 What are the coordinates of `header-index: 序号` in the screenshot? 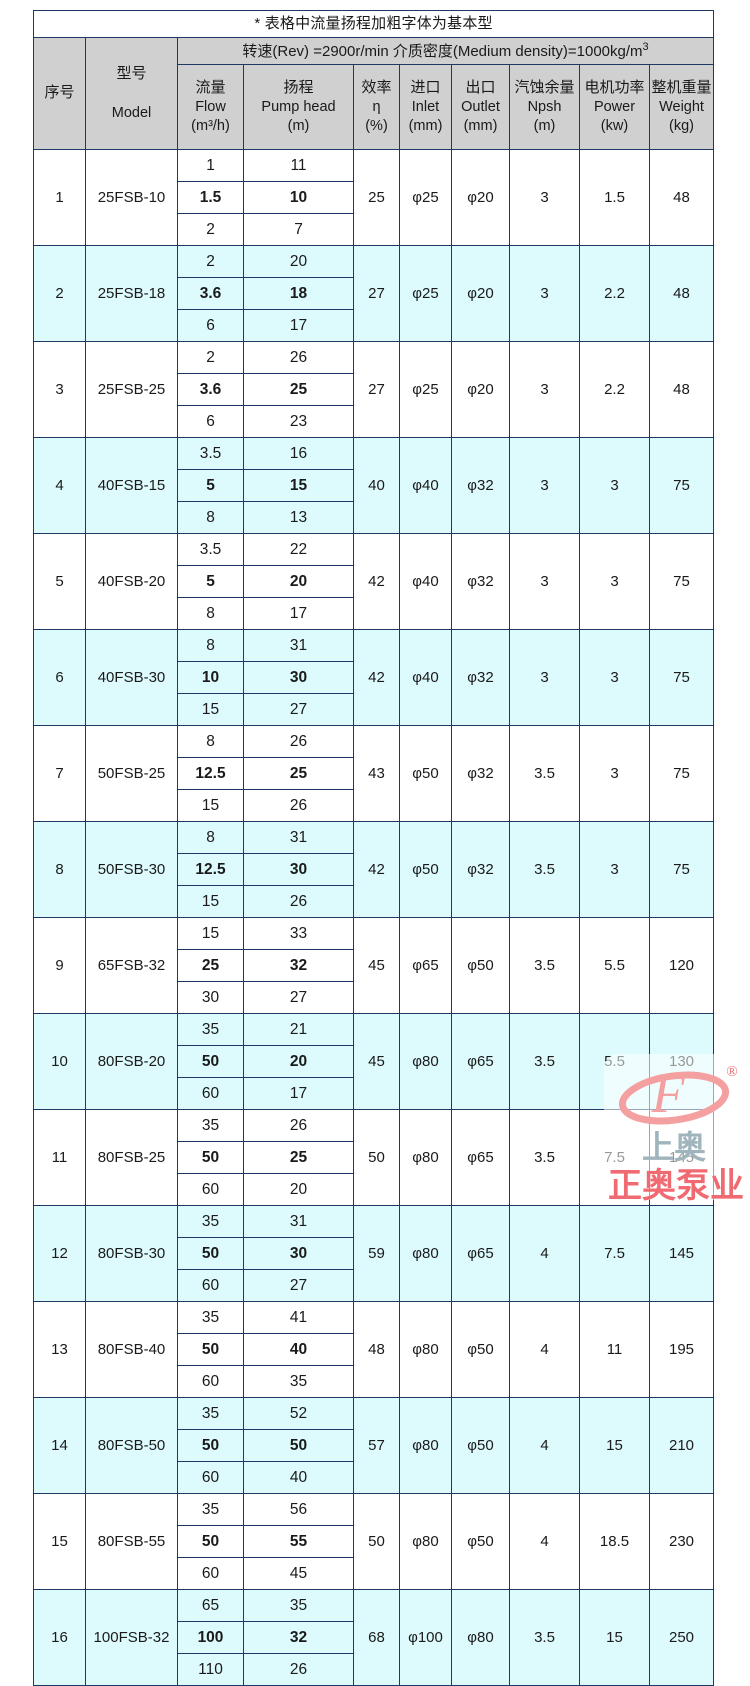 It's located at (59, 93).